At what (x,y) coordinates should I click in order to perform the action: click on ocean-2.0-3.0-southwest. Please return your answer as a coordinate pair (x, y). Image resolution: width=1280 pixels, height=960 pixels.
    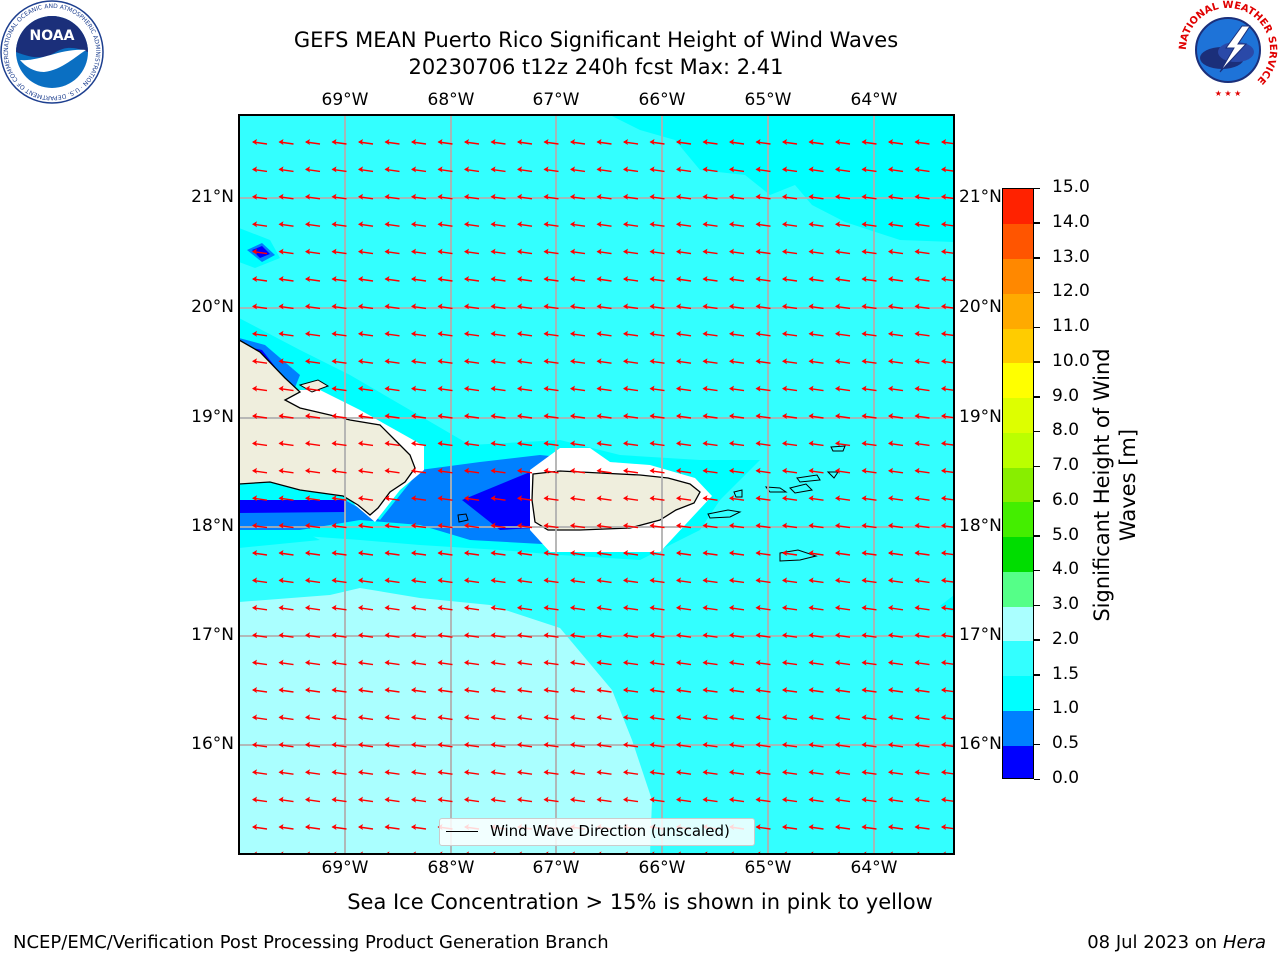
    Looking at the image, I should click on (445, 721).